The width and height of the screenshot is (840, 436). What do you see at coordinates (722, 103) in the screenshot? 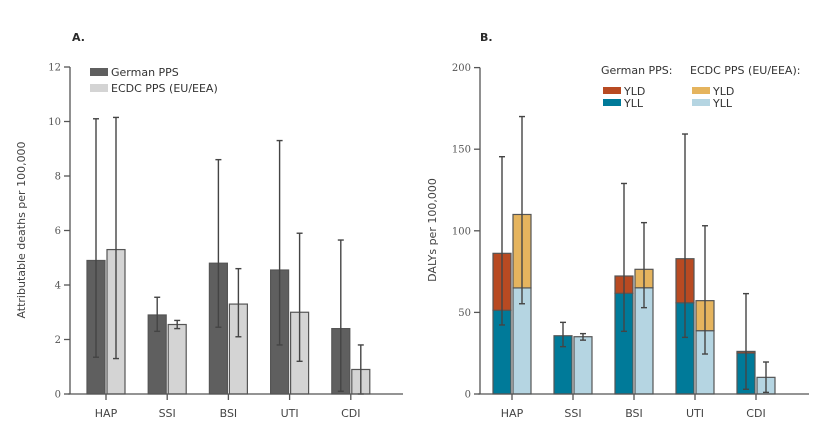
I see `legend-label-ecdc-yll: YLL` at bounding box center [722, 103].